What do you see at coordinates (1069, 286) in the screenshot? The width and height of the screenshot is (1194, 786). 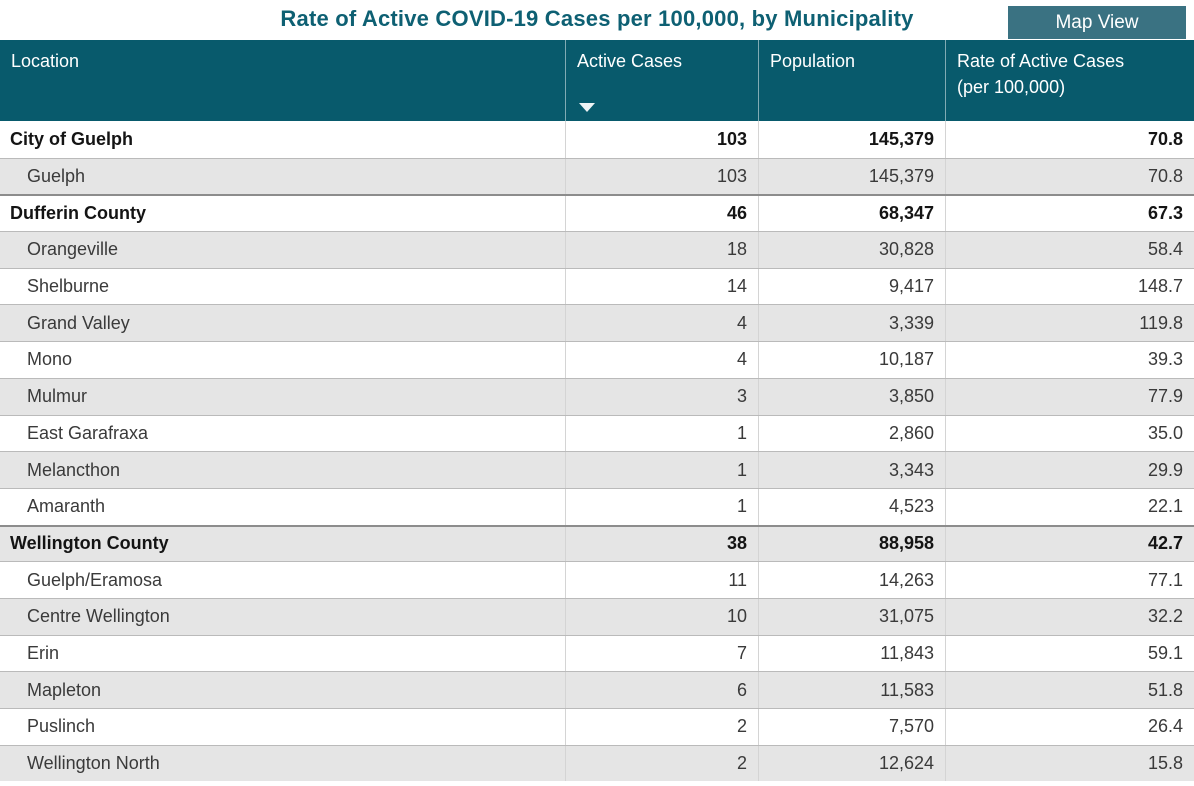 I see `rate-cell: 148.7` at bounding box center [1069, 286].